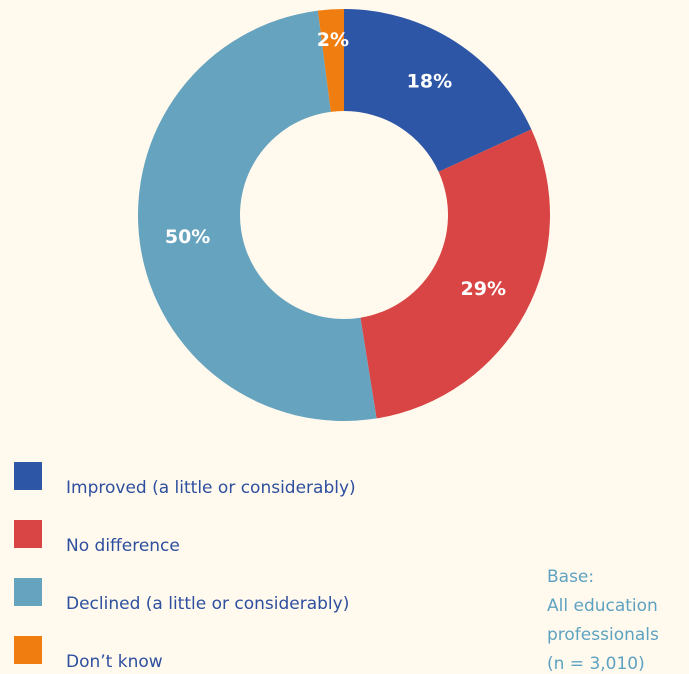 Image resolution: width=689 pixels, height=674 pixels. What do you see at coordinates (114, 662) in the screenshot?
I see `legend-label: Don’t know` at bounding box center [114, 662].